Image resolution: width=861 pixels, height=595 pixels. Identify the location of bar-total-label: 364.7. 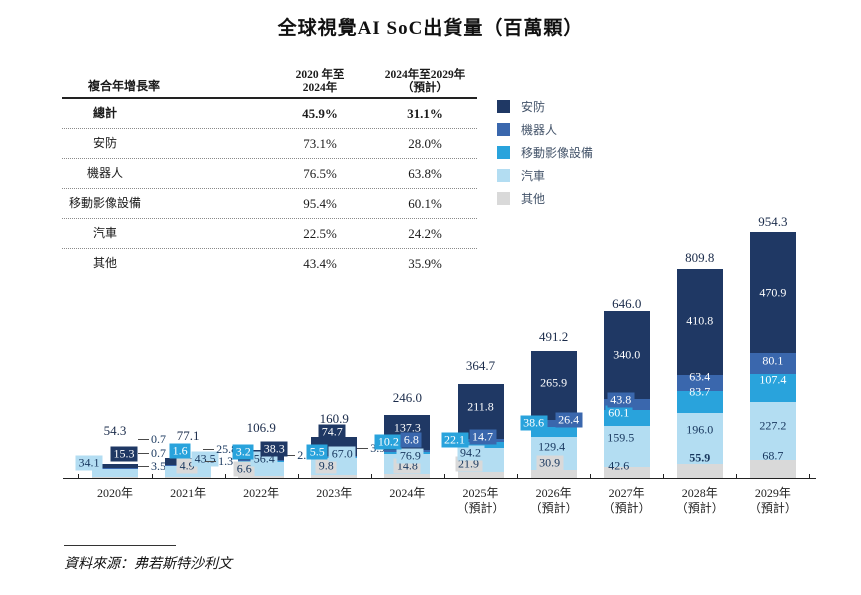
(480, 365).